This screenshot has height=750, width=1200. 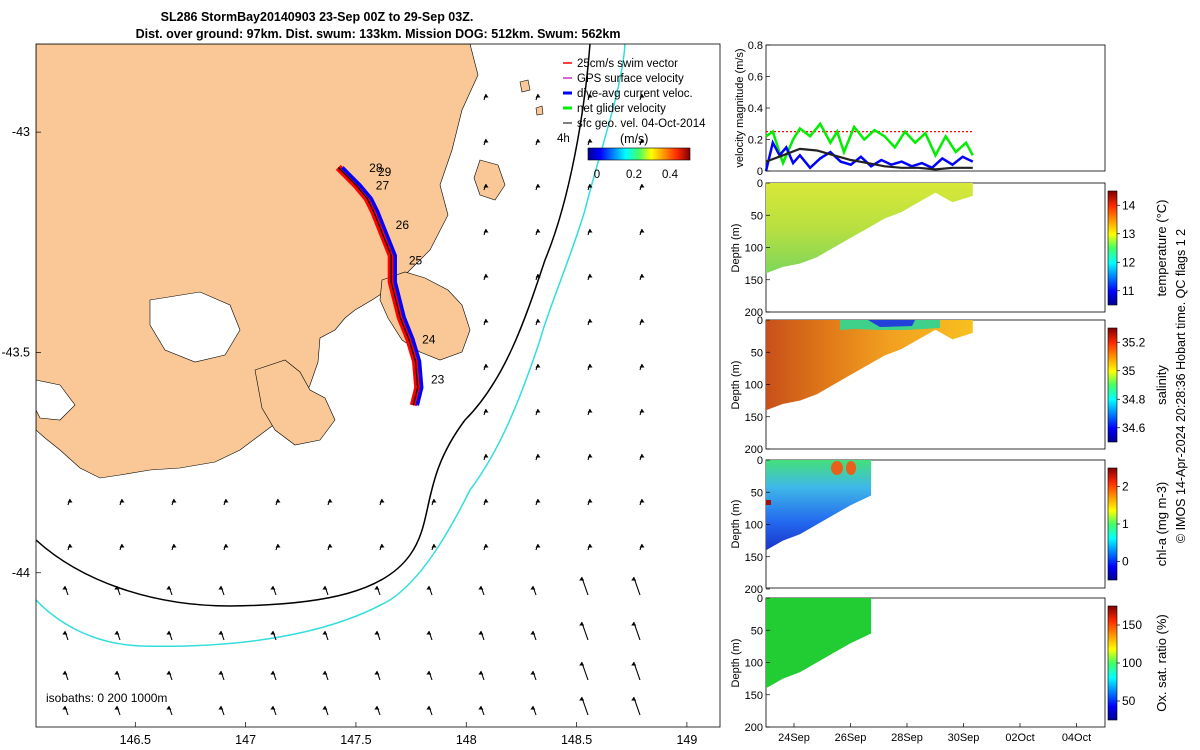 I want to click on colorbar-tick-label: 2, so click(x=1125, y=487).